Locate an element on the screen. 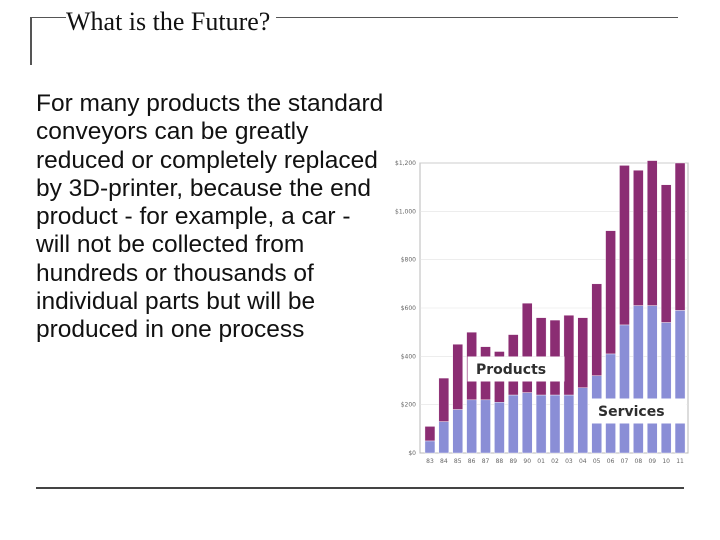 The image size is (720, 540). x-tick-label: 86 is located at coordinates (472, 461).